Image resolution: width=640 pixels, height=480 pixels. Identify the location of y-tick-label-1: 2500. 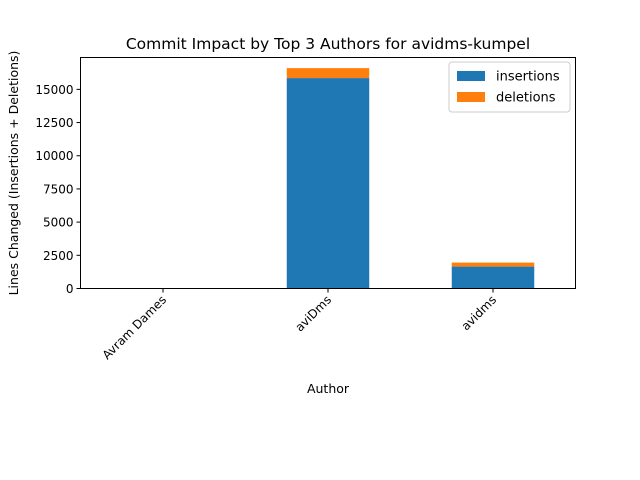
(58, 256).